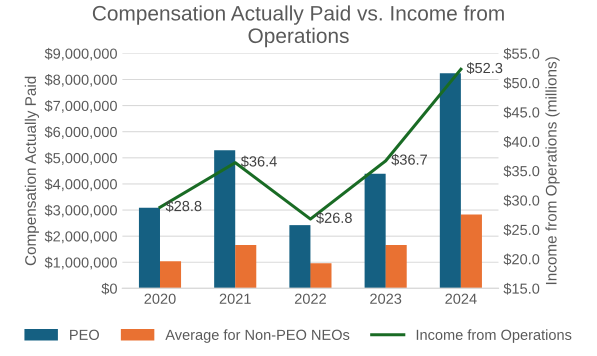 This screenshot has width=597, height=356. I want to click on y2-axis-title: Income from Operations (millions), so click(552, 170).